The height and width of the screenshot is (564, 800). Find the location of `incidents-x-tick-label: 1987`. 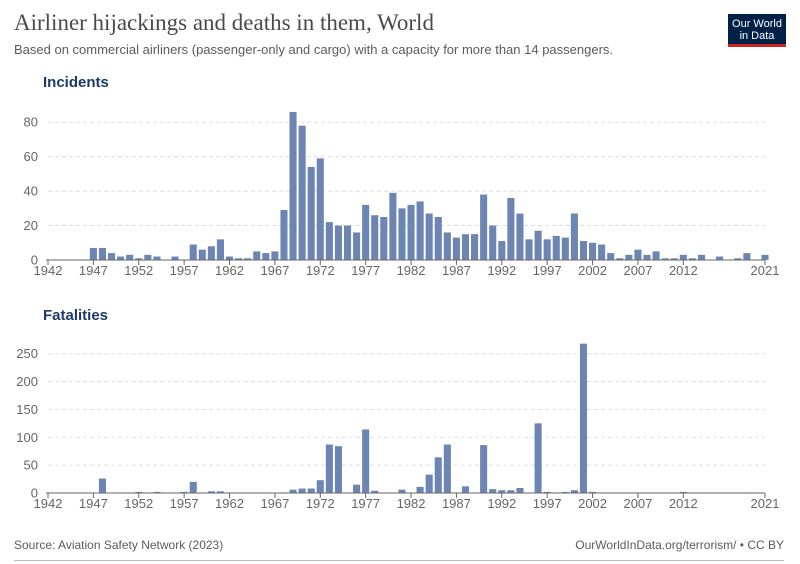

incidents-x-tick-label: 1987 is located at coordinates (456, 270).